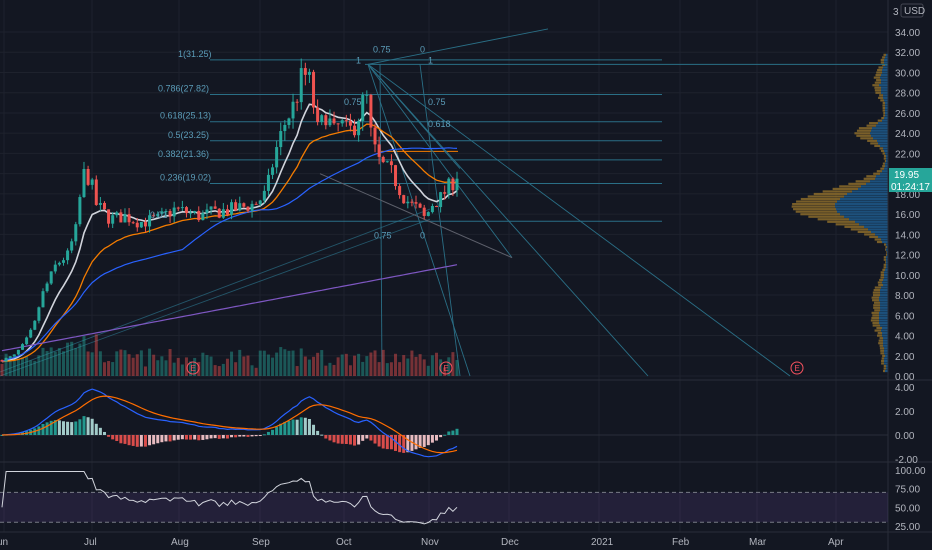  What do you see at coordinates (905, 337) in the screenshot?
I see `price-tick-label: 4.00` at bounding box center [905, 337].